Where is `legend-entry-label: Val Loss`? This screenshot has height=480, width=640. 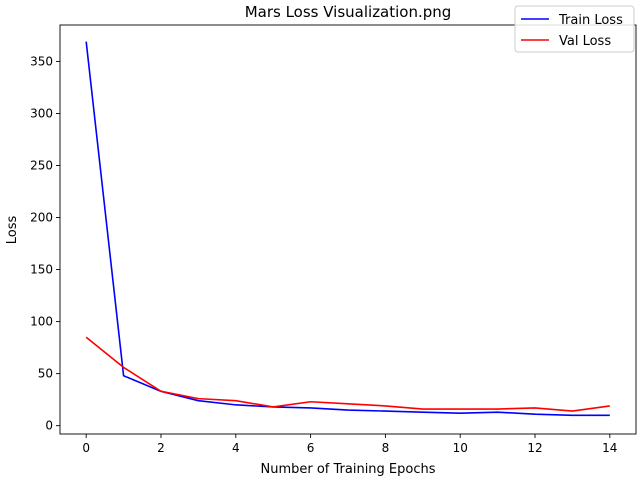 legend-entry-label: Val Loss is located at coordinates (585, 41).